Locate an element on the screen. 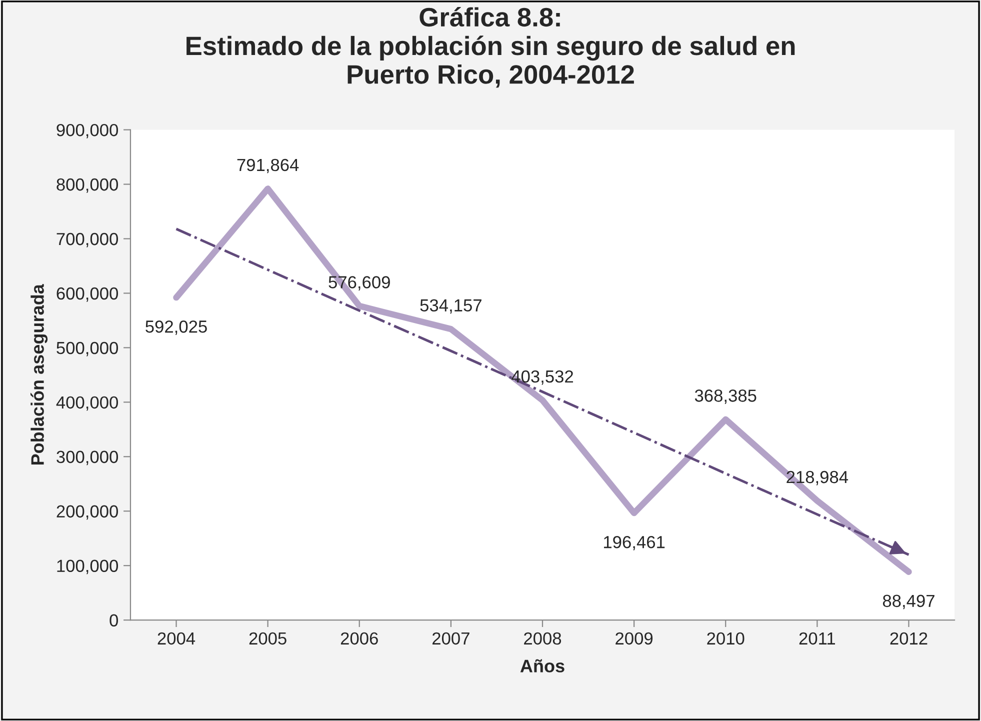  y-tick-label: 200,000 is located at coordinates (87, 512).